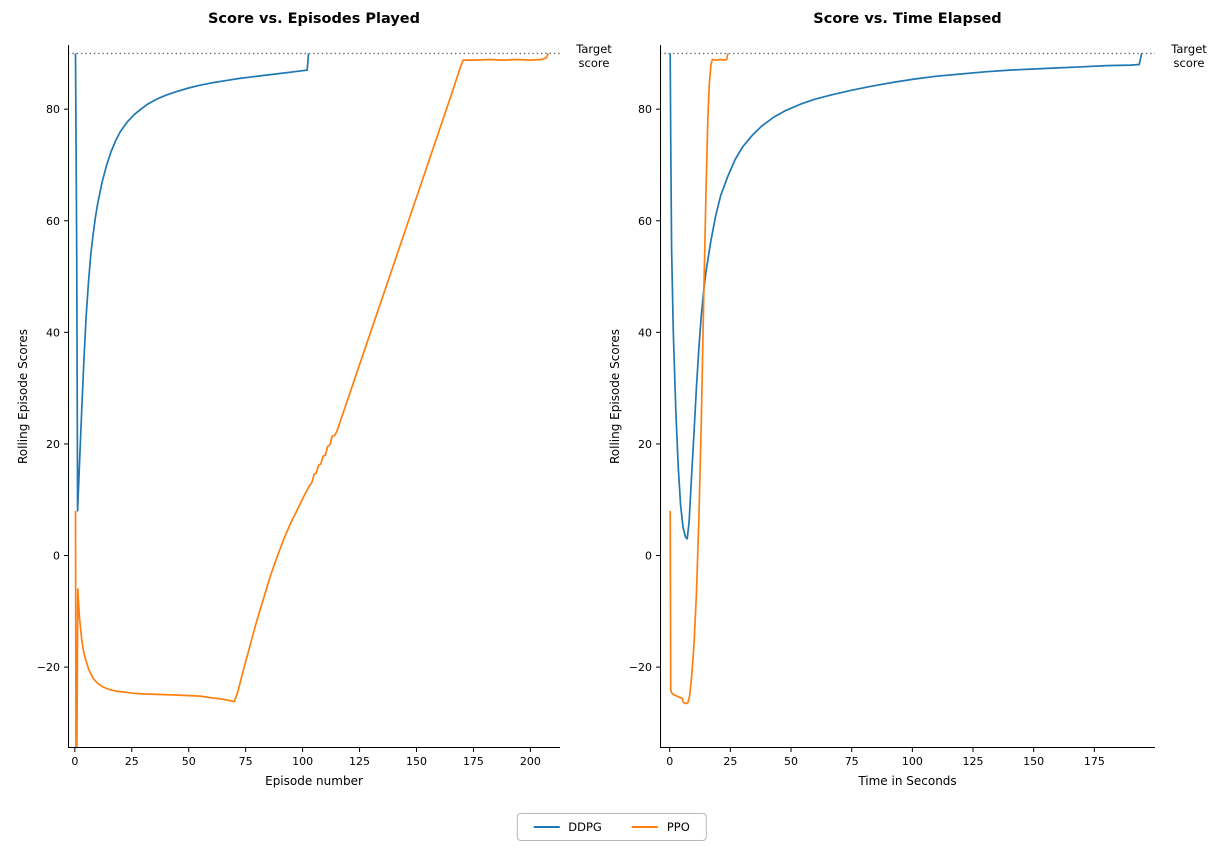  What do you see at coordinates (907, 19) in the screenshot?
I see `right-chart-title: Score vs. Time Elapsed` at bounding box center [907, 19].